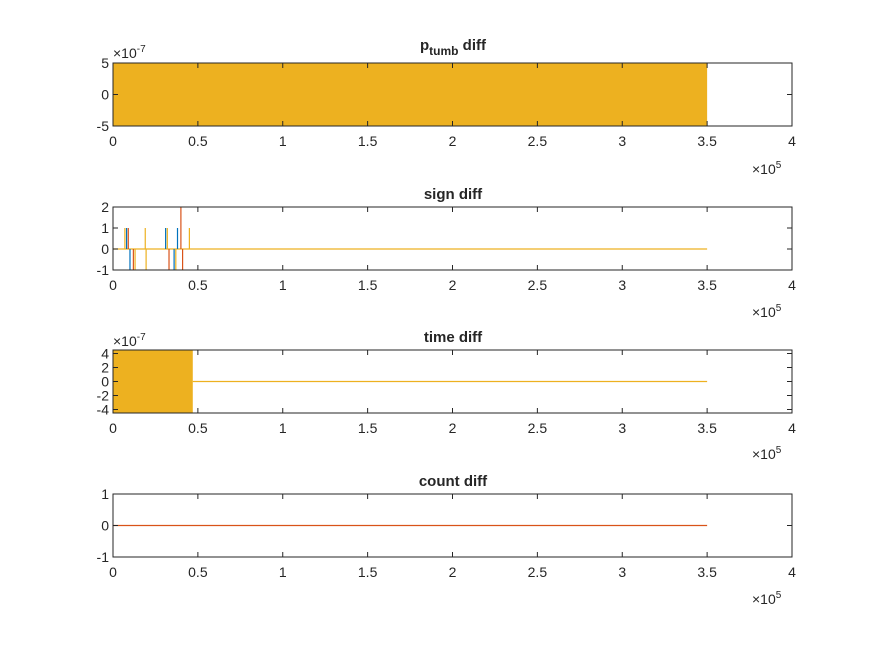 This screenshot has height=656, width=875. Describe the element at coordinates (453, 194) in the screenshot. I see `subplot-title: sign diff` at that location.